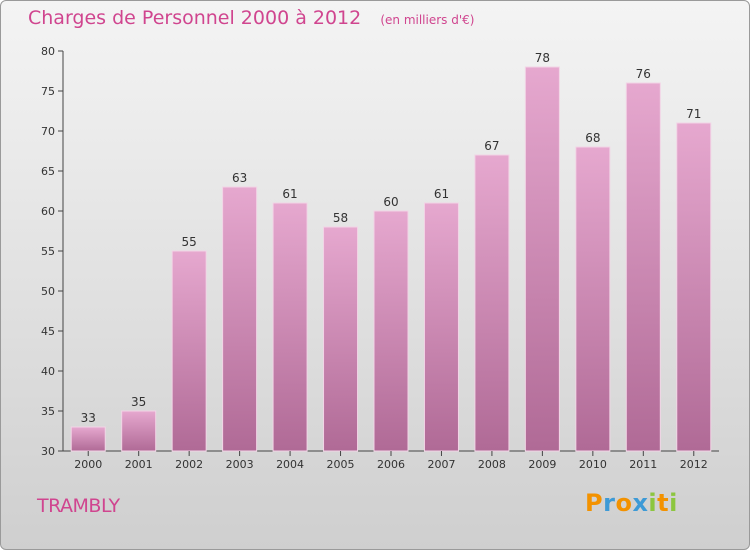  I want to click on bar-value-label: 71, so click(693, 114).